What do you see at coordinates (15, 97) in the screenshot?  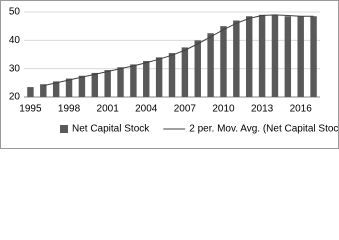 I see `y-tick-label: 20` at bounding box center [15, 97].